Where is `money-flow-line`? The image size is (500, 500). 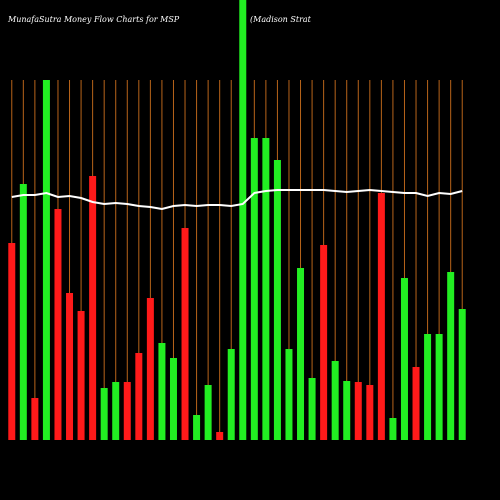
money-flow-line is located at coordinates (237, 199).